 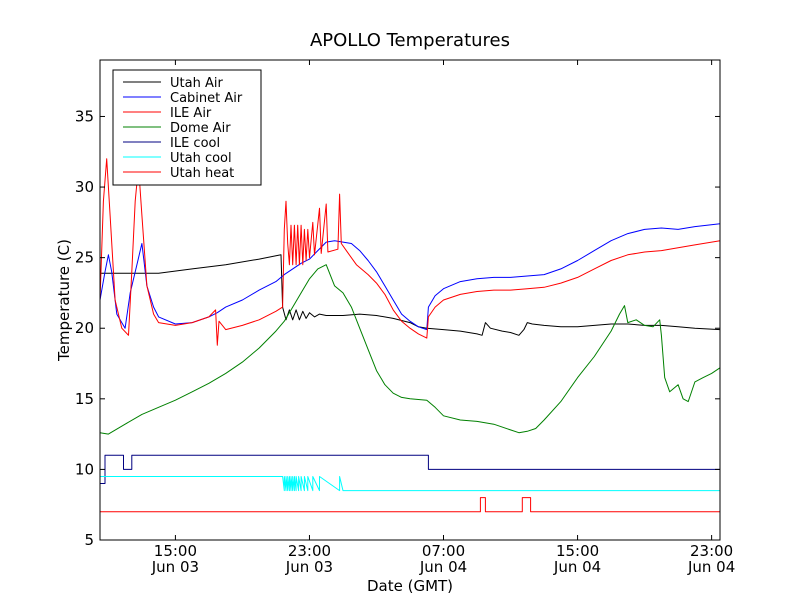 What do you see at coordinates (64, 300) in the screenshot?
I see `y-axis-label: Temperature (C)` at bounding box center [64, 300].